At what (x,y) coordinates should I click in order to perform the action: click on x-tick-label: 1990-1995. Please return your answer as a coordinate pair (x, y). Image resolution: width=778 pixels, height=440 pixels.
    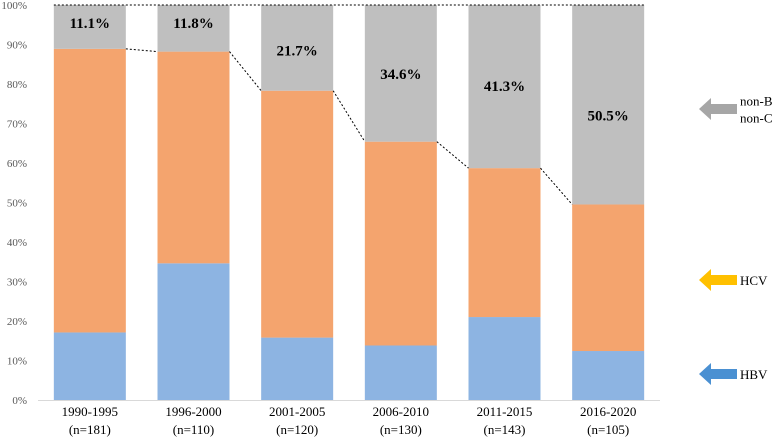
    Looking at the image, I should click on (90, 411).